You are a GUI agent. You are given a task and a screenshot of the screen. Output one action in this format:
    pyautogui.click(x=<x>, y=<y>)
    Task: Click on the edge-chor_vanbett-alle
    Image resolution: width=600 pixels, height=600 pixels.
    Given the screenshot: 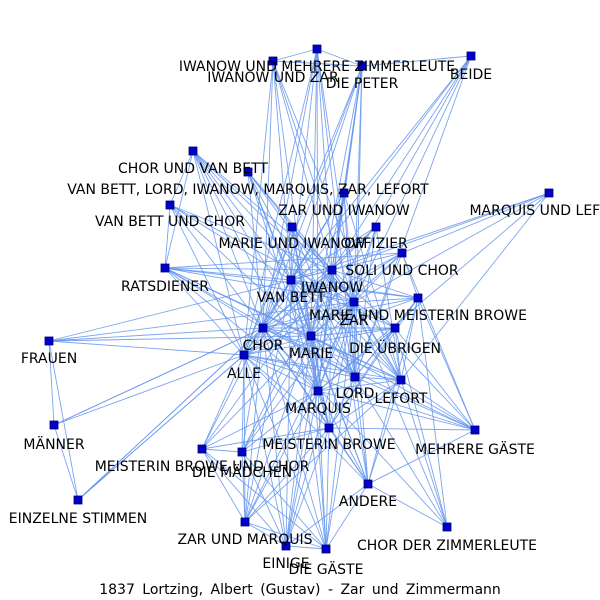 What is the action you would take?
    pyautogui.click(x=218, y=253)
    